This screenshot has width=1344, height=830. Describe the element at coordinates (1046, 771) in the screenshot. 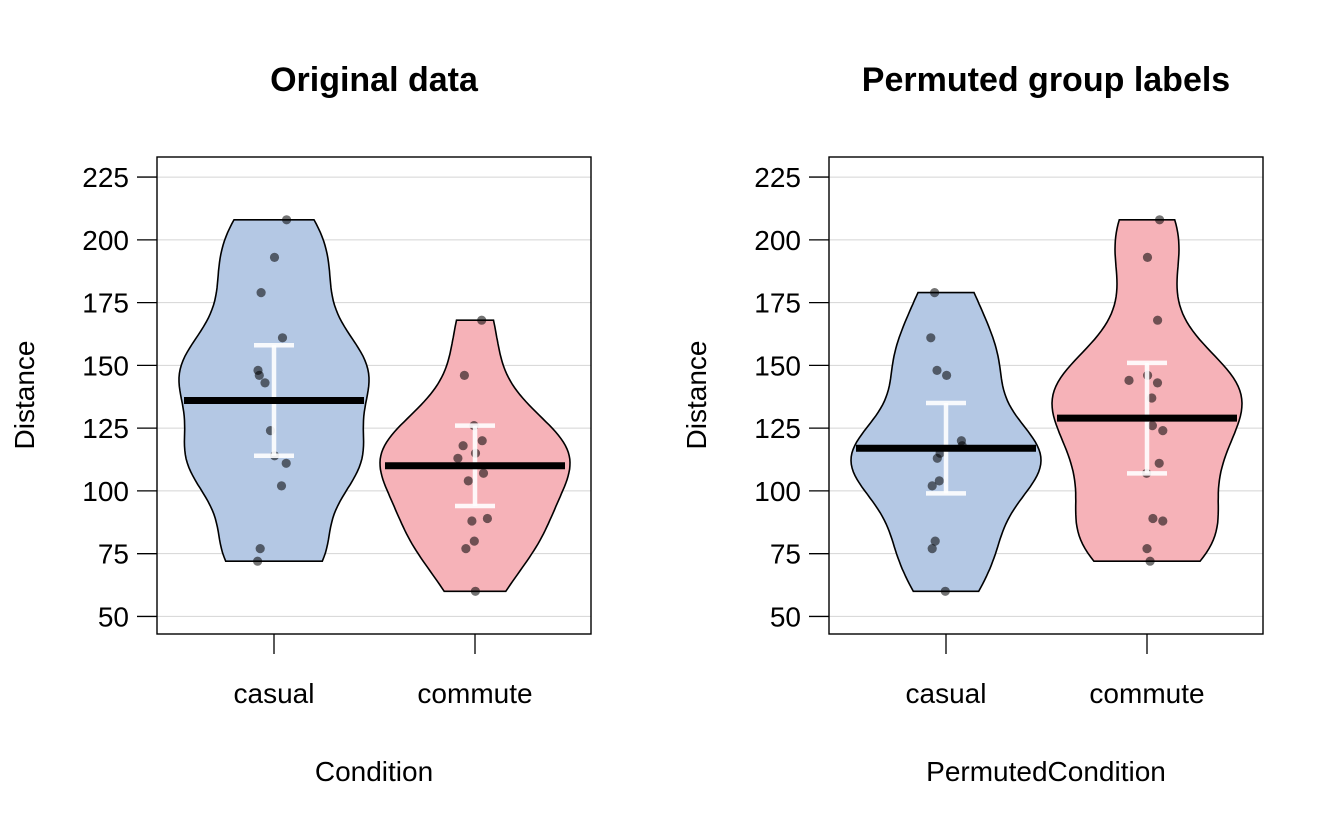

I see `x-axis-label: PermutedCondition` at that location.